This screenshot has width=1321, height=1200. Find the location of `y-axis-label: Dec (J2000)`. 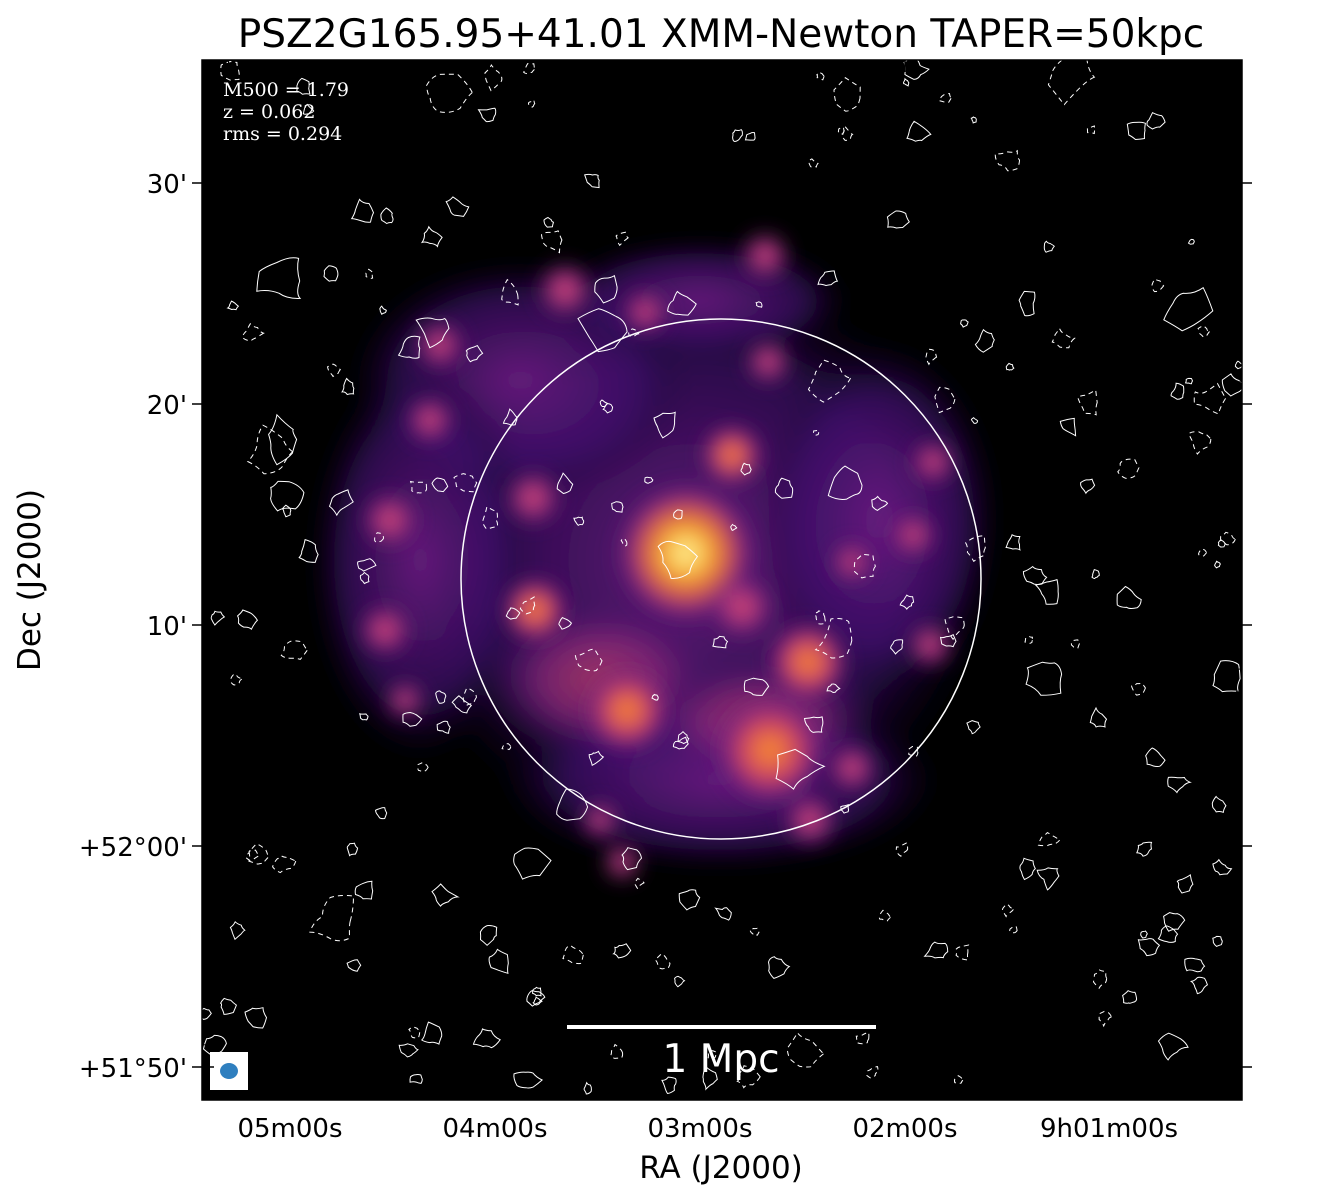

y-axis-label: Dec (J2000) is located at coordinates (30, 580).